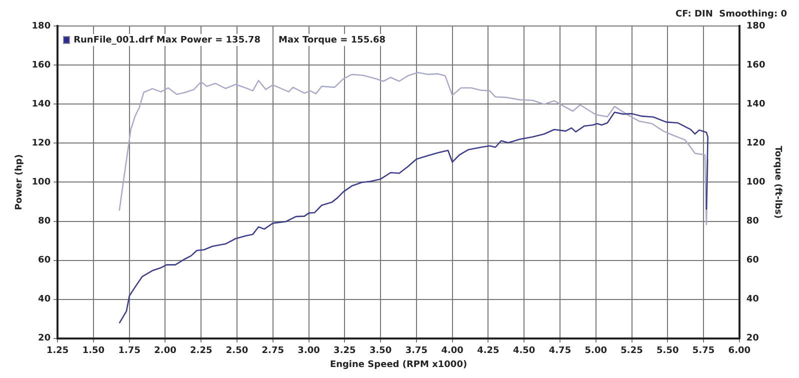 This screenshot has height=378, width=799. What do you see at coordinates (41, 65) in the screenshot?
I see `y-tick-label: 160` at bounding box center [41, 65].